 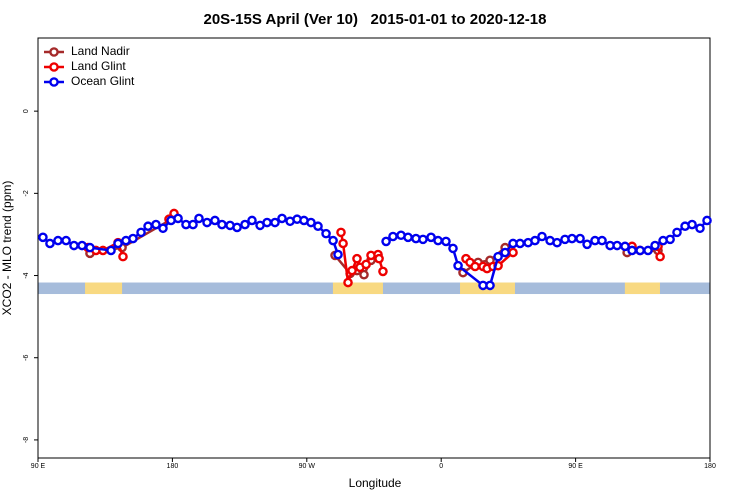 I want to click on legend-label: Ocean Glint, so click(x=103, y=81).